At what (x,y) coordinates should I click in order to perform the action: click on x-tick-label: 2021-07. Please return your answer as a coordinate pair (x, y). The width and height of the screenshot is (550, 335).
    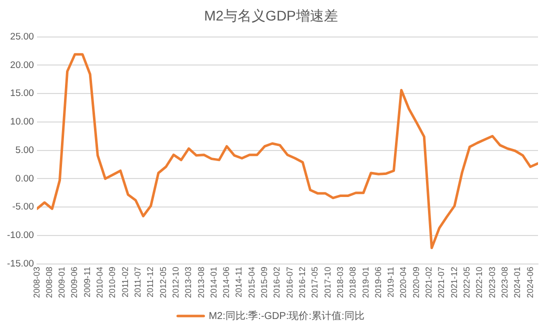
    Looking at the image, I should click on (441, 282).